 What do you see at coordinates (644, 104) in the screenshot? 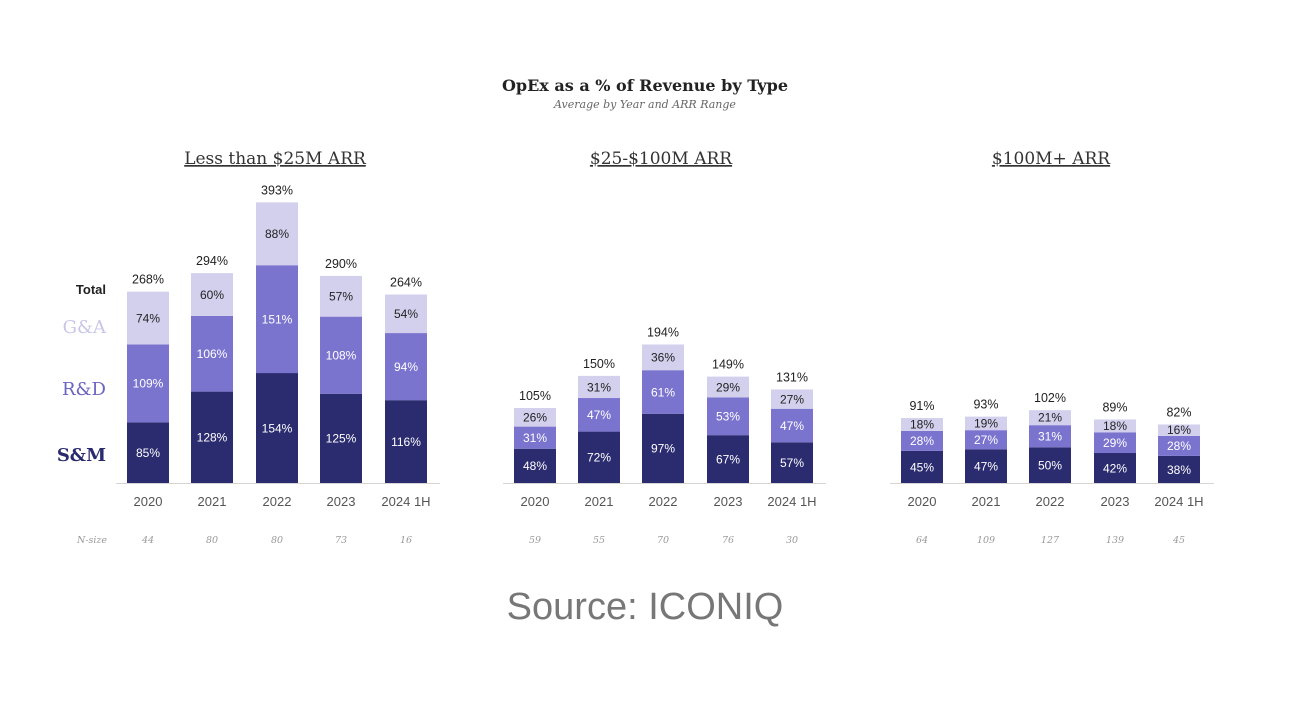
I see `chart-subtitle: Average by Year and ARR Range` at bounding box center [644, 104].